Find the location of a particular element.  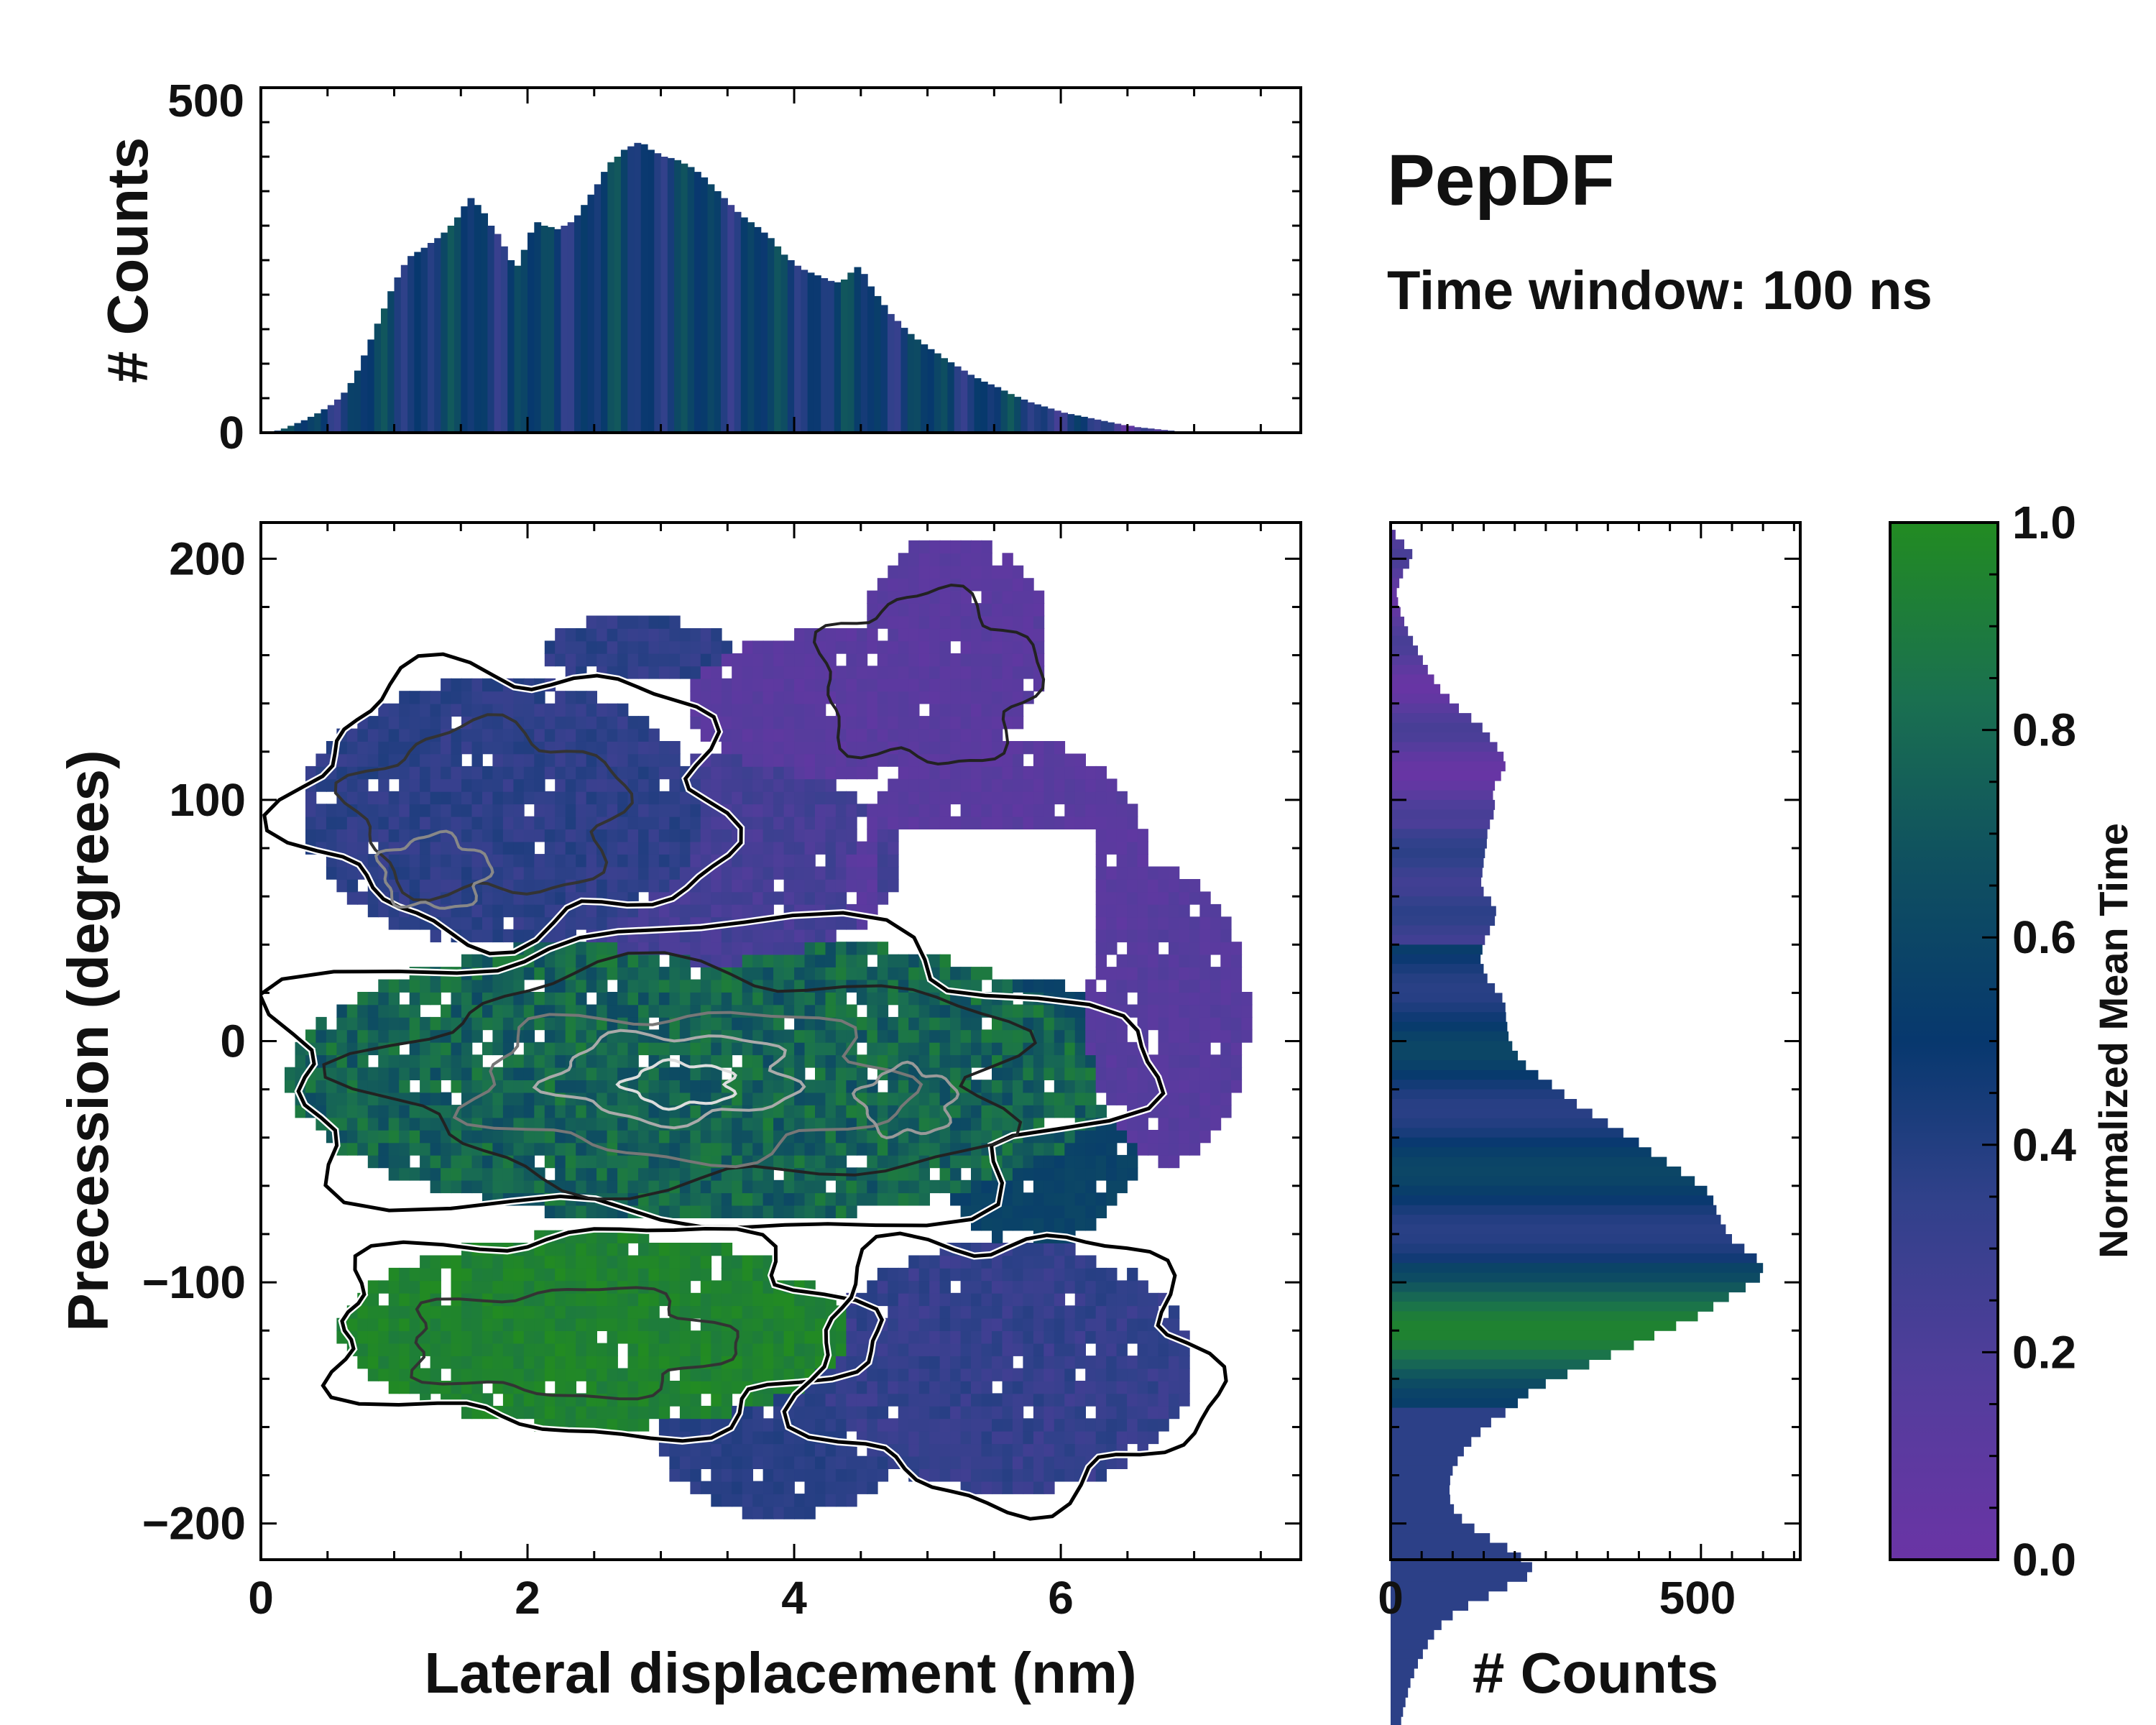

main-ytick-label: −200 is located at coordinates (194, 1524).